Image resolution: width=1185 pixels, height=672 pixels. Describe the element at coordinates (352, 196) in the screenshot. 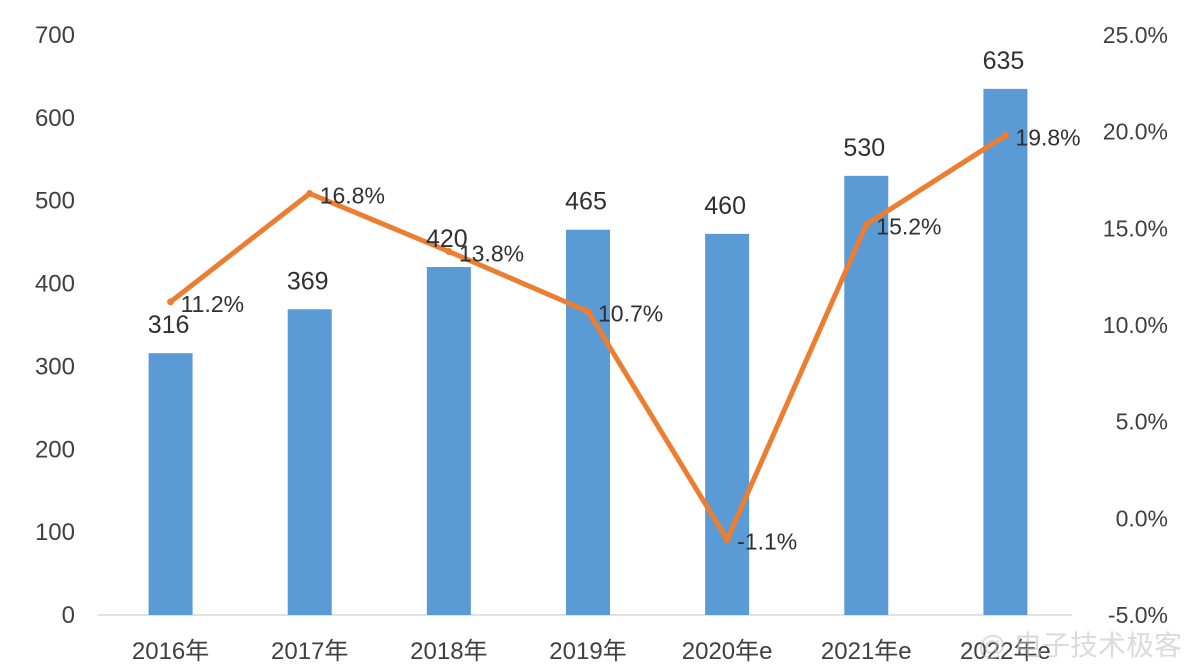

I see `line-value-label: 16.8%` at that location.